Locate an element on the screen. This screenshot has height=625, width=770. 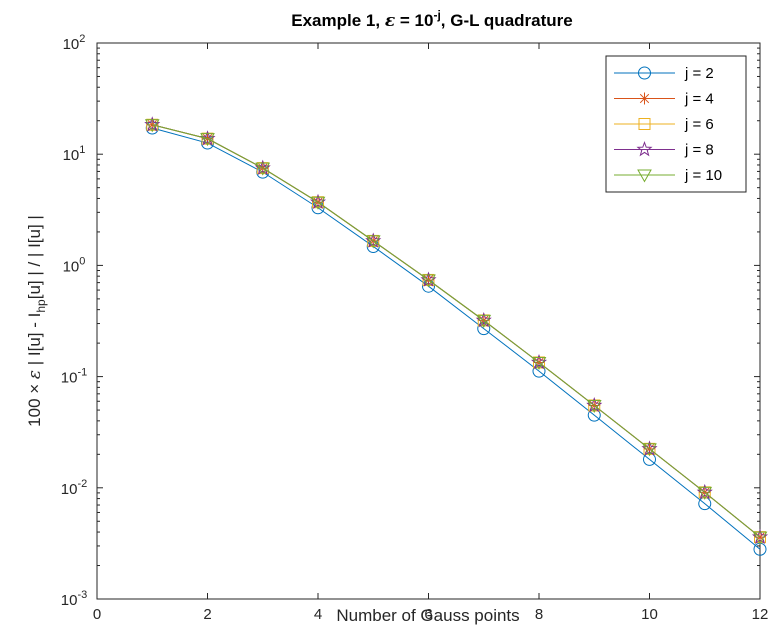
legend-item: j = 10 is located at coordinates (668, 175).